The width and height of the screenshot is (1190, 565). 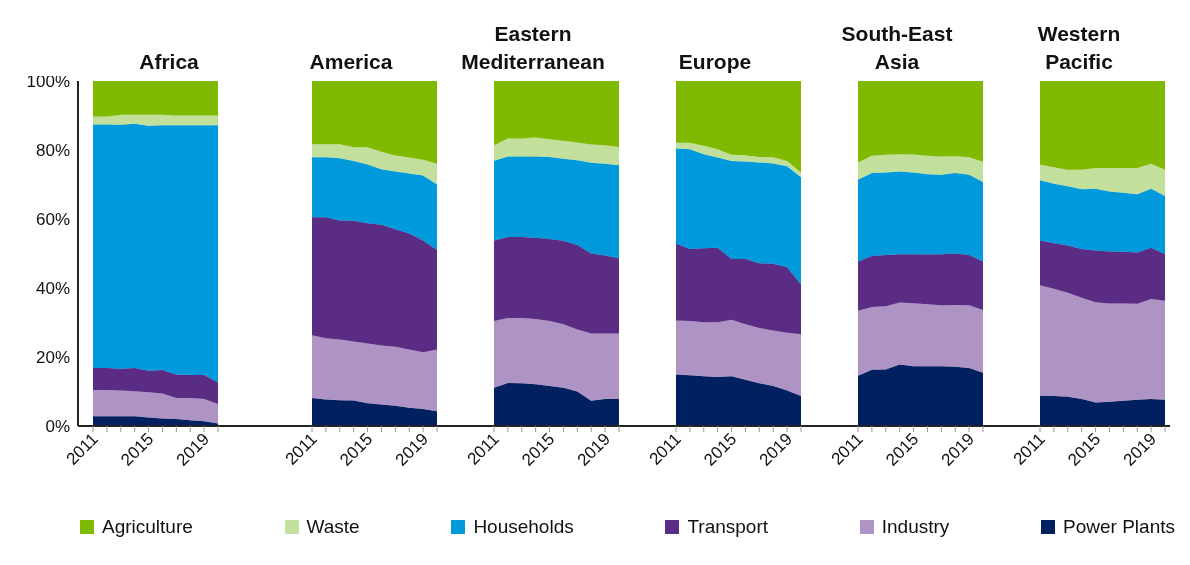 What do you see at coordinates (52, 358) in the screenshot?
I see `y-tick-label: 20%` at bounding box center [52, 358].